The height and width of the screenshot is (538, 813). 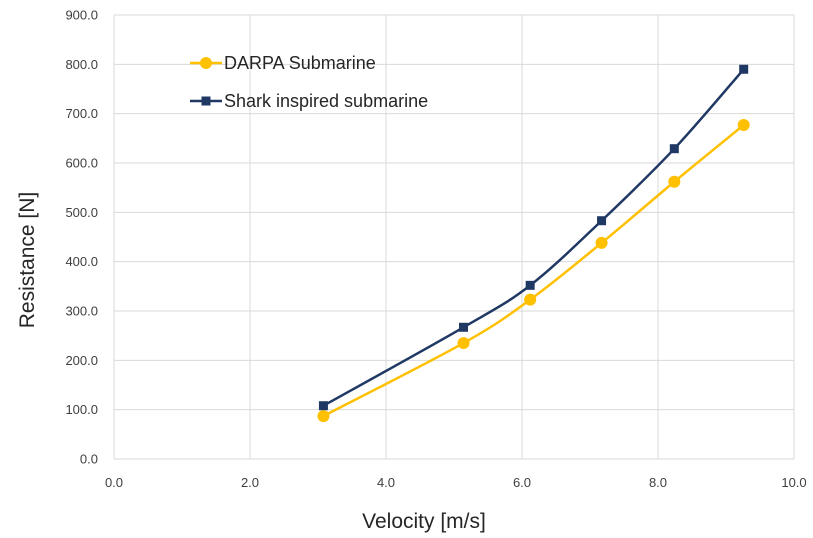 What do you see at coordinates (81, 64) in the screenshot?
I see `y-tick-label: 800.0` at bounding box center [81, 64].